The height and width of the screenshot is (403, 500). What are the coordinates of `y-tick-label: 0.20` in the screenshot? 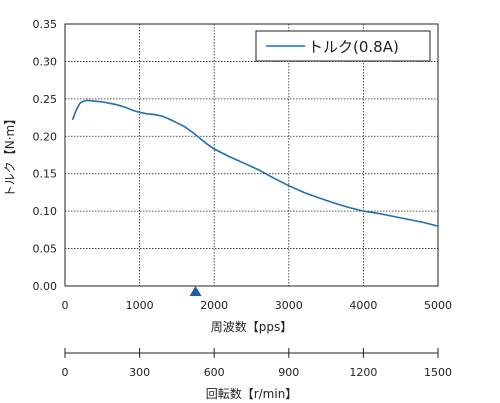 It's located at (45, 136).